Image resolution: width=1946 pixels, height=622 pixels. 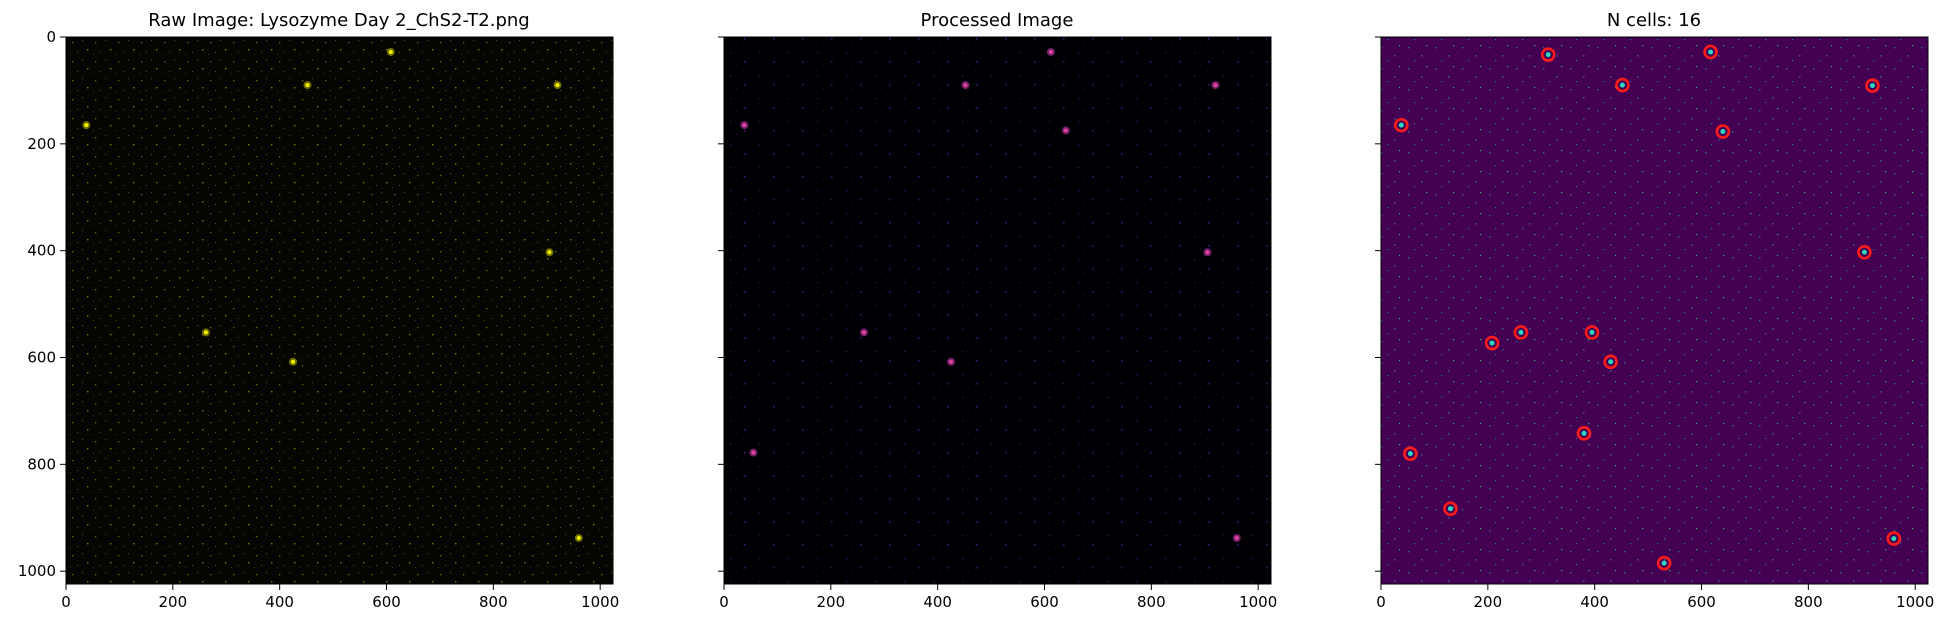 I want to click on panel-title-processed: Processed Image, so click(x=997, y=20).